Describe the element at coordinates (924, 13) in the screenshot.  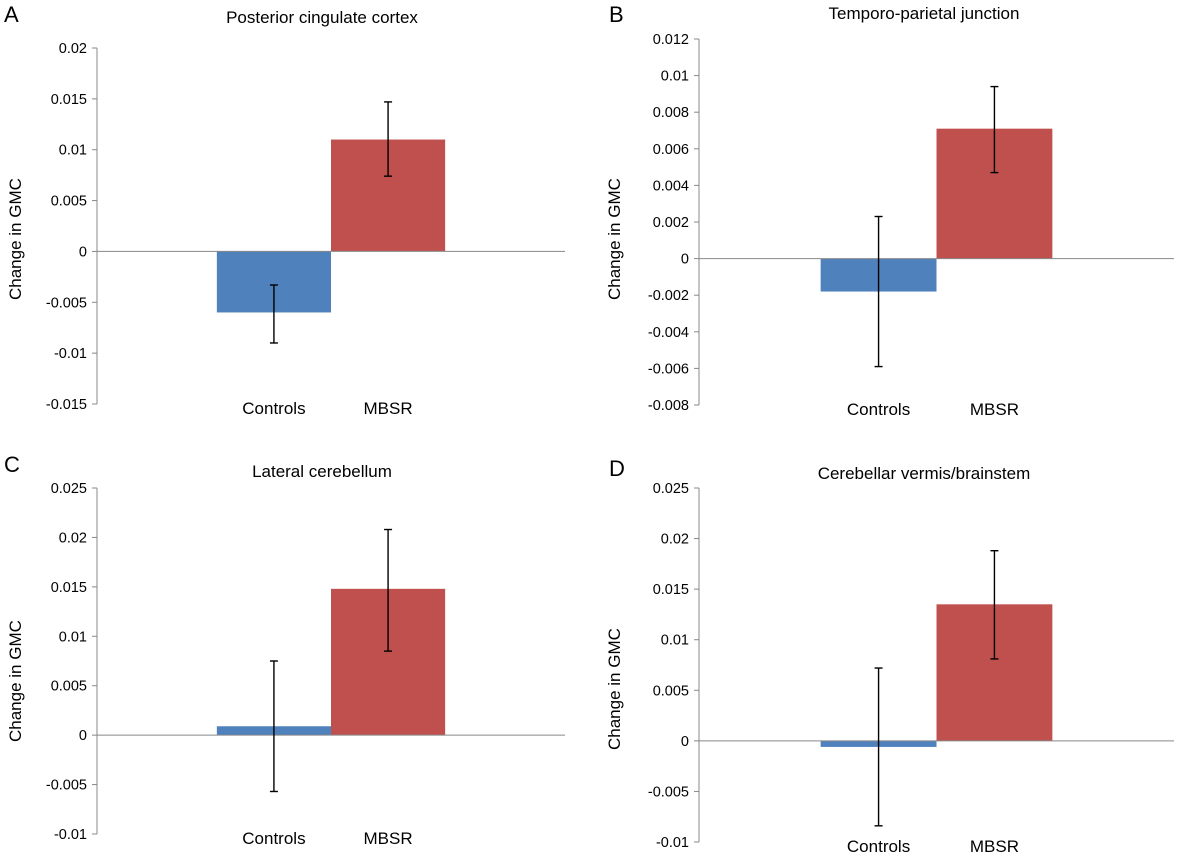
I see `chart-title: Temporo-parietal junction` at that location.